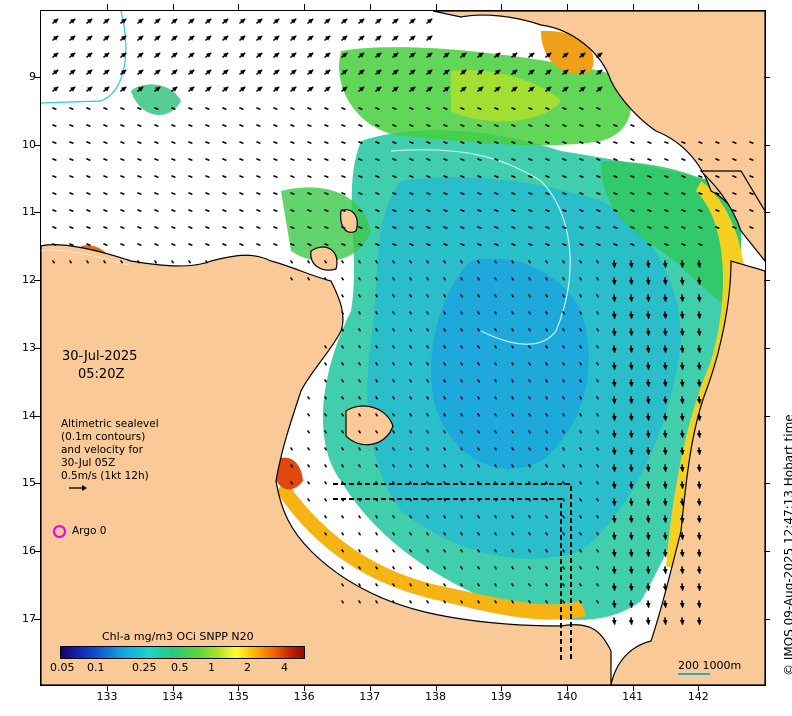  What do you see at coordinates (173, 688) in the screenshot?
I see `longitude-tick` at bounding box center [173, 688].